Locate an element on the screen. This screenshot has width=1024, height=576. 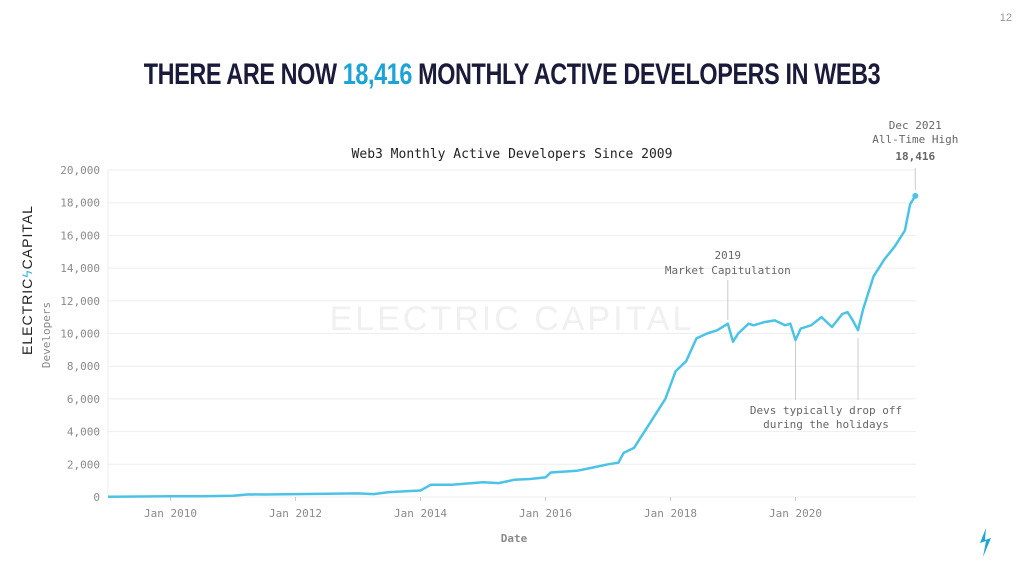
y-tick-label: 0 is located at coordinates (96, 497).